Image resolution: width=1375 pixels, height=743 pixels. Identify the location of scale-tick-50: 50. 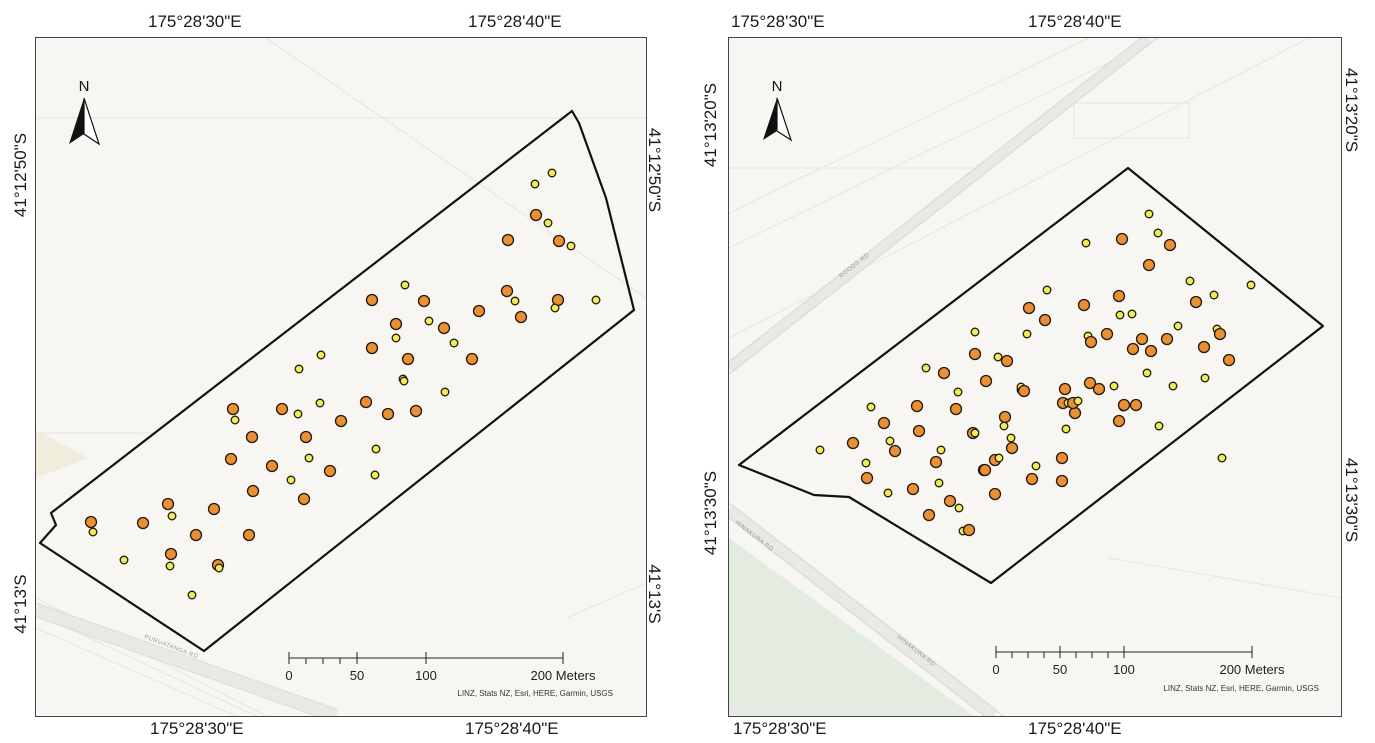
(1060, 669).